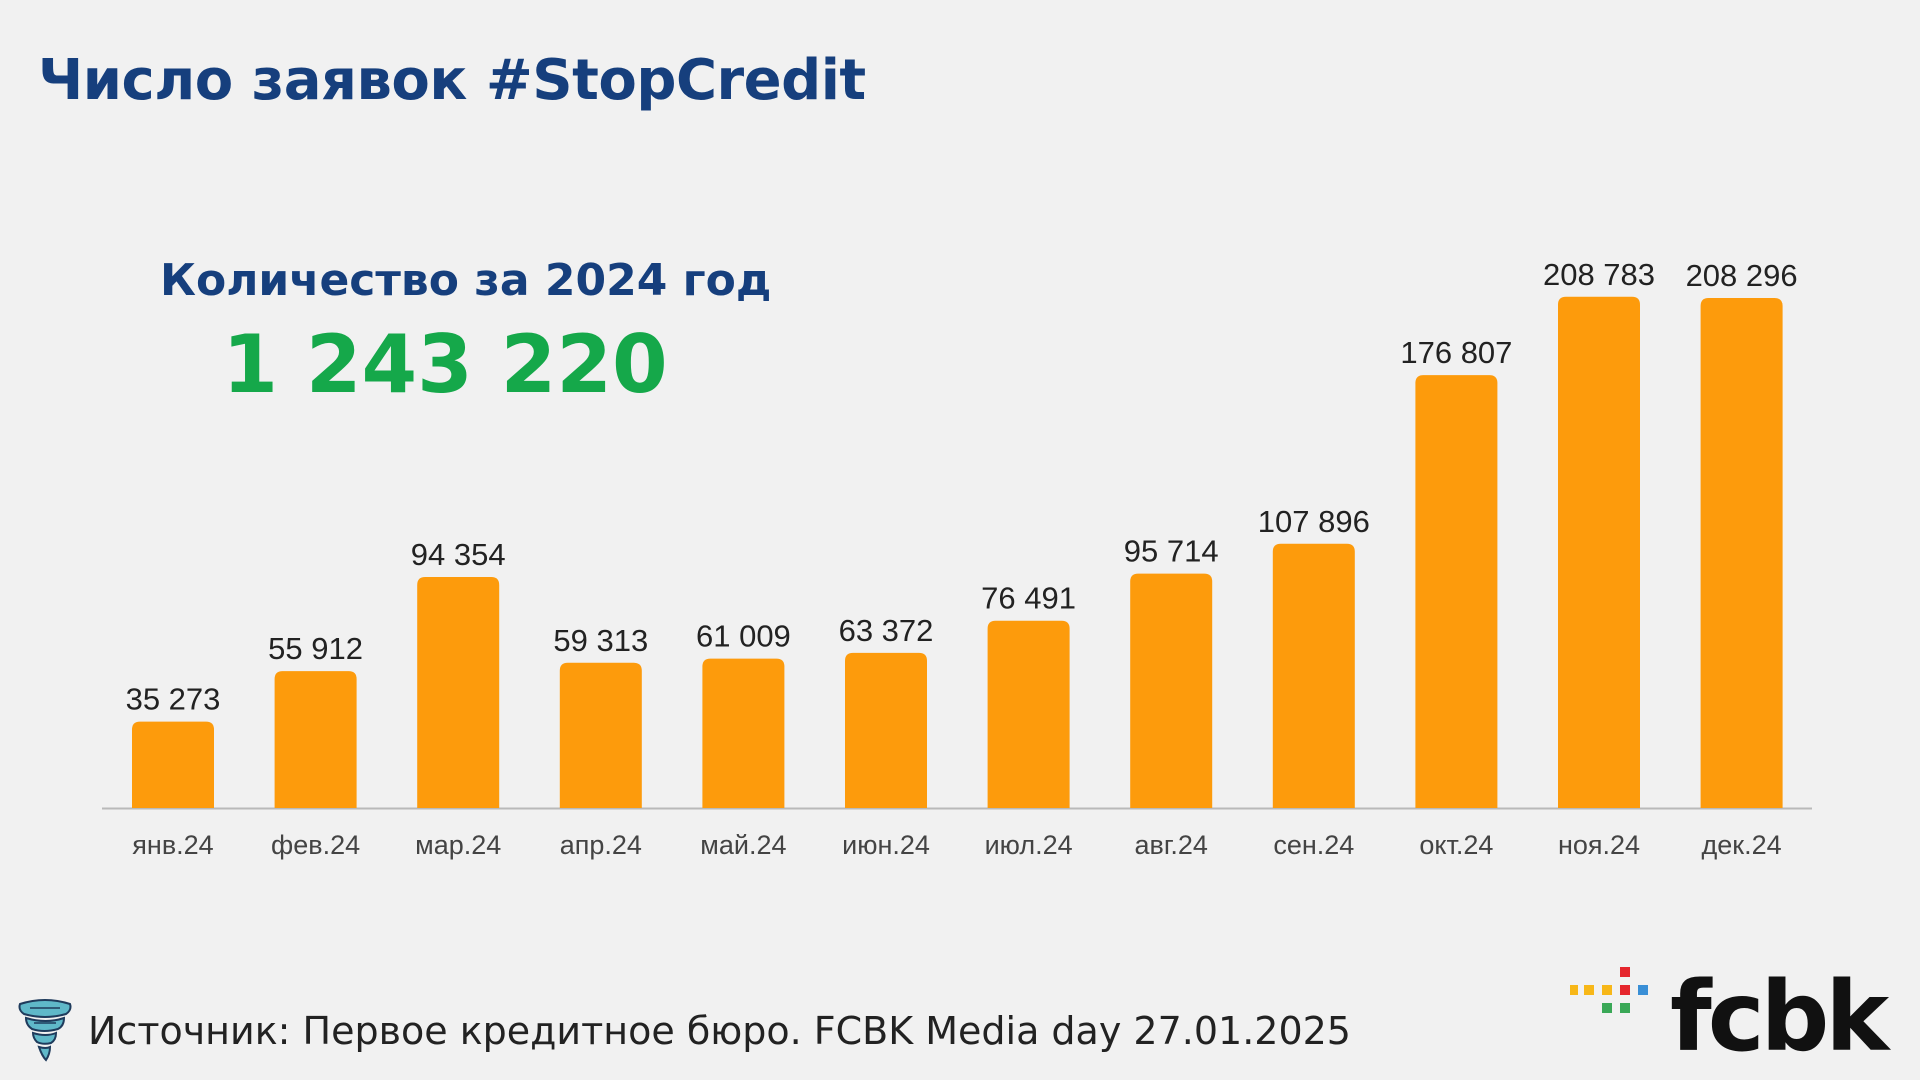 The width and height of the screenshot is (1920, 1080). What do you see at coordinates (886, 730) in the screenshot?
I see `bar-июн.24` at bounding box center [886, 730].